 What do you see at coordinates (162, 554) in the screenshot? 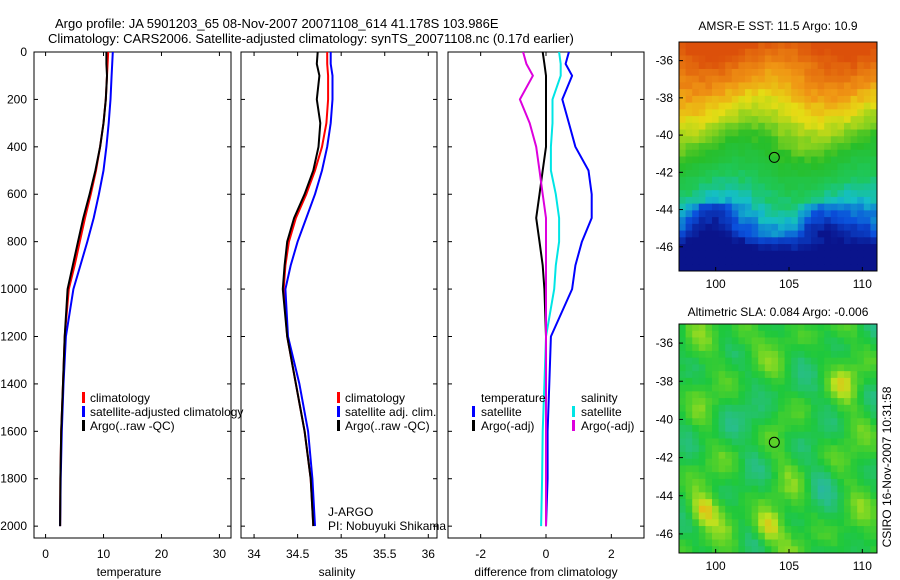
I see `x-tick-label: 20` at bounding box center [162, 554].